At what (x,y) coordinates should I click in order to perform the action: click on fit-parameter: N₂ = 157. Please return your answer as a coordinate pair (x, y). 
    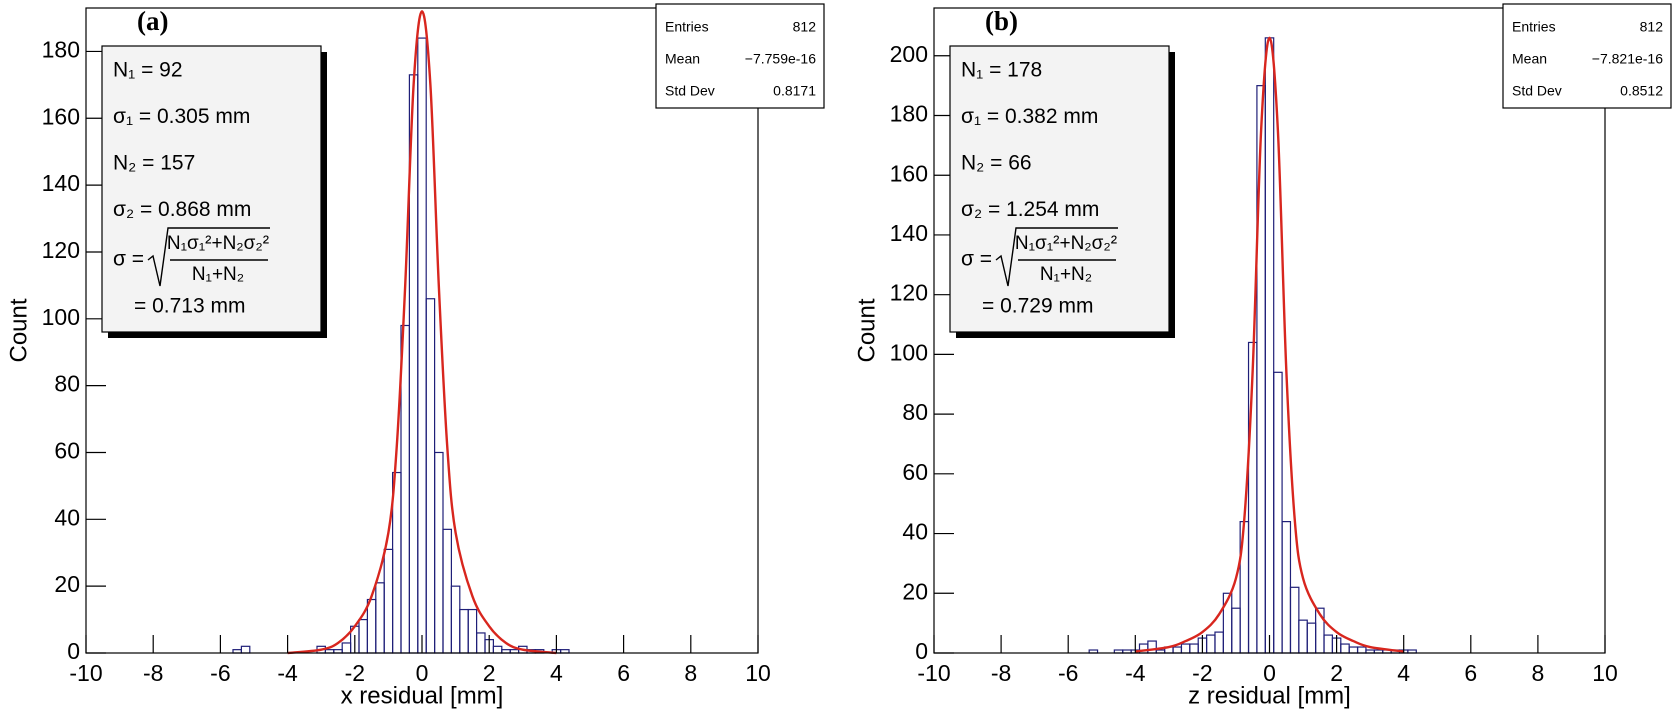
    Looking at the image, I should click on (154, 163).